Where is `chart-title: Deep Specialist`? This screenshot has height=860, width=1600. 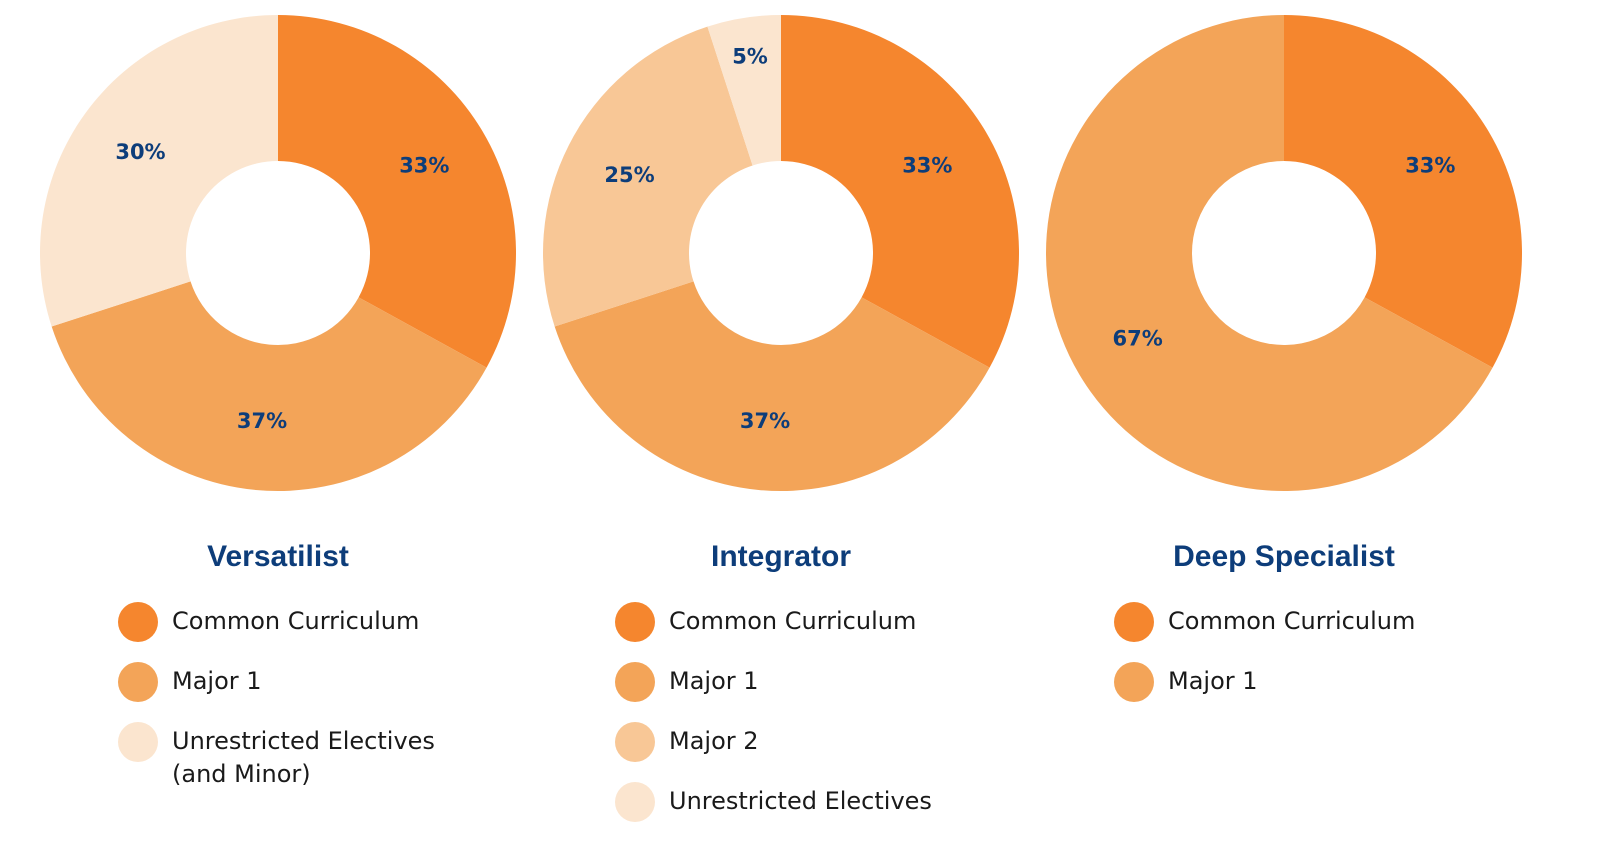
chart-title: Deep Specialist is located at coordinates (1284, 556).